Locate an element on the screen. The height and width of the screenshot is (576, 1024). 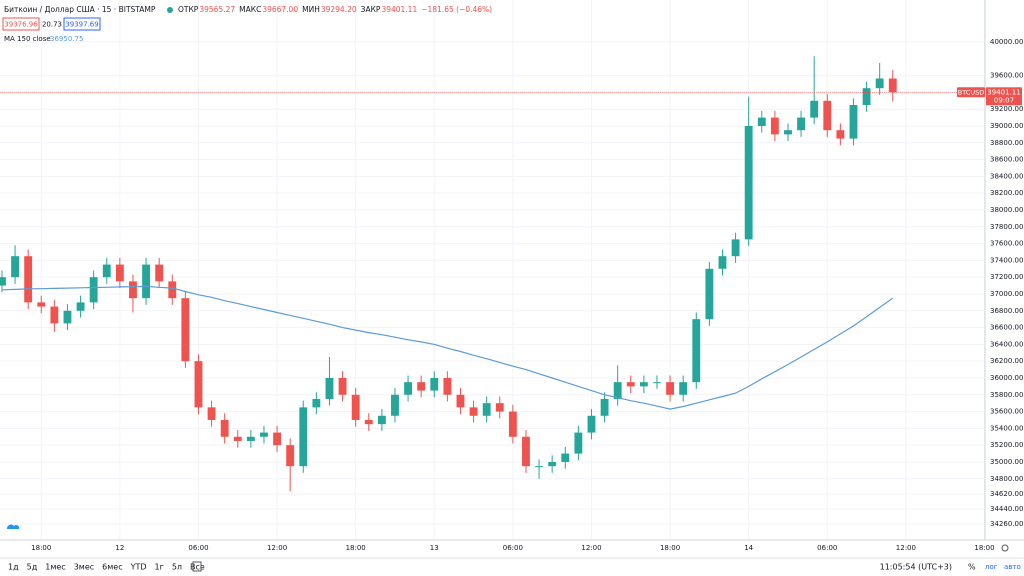
countdown: 09:07 is located at coordinates (1004, 100).